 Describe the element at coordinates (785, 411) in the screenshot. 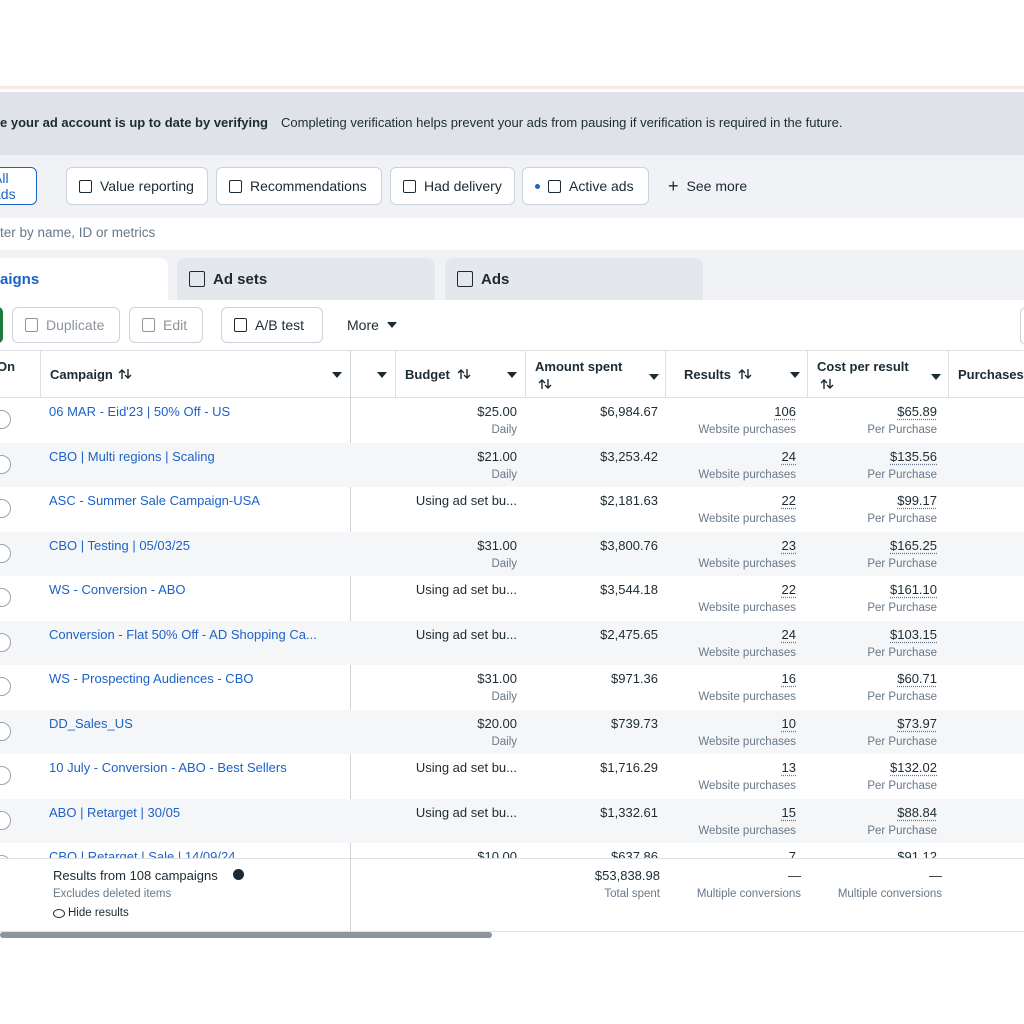

I see `results: 106` at that location.